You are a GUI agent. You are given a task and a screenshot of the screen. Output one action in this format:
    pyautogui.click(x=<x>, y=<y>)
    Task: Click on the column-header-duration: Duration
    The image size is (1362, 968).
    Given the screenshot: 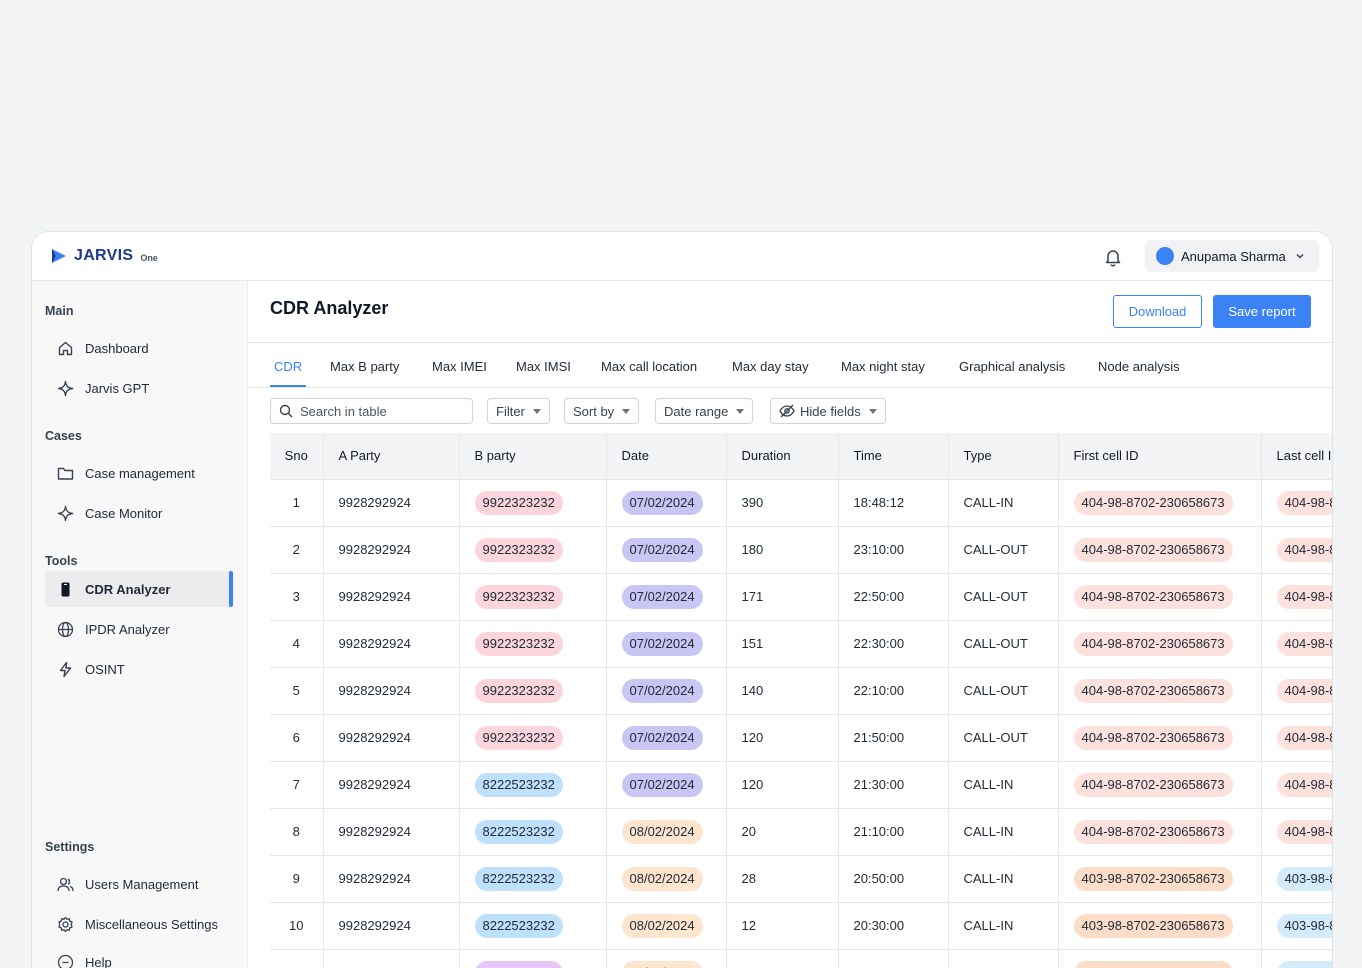 What is the action you would take?
    pyautogui.click(x=782, y=456)
    